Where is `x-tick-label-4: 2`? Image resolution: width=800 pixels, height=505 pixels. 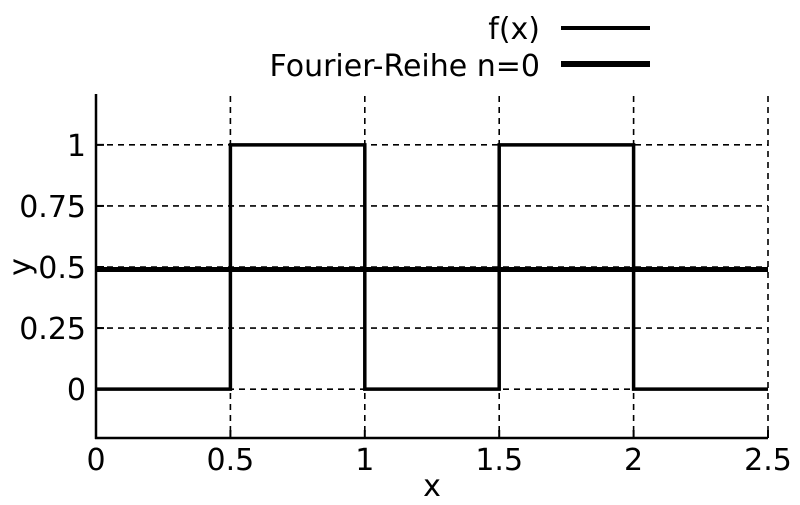
x-tick-label-4: 2 is located at coordinates (633, 460).